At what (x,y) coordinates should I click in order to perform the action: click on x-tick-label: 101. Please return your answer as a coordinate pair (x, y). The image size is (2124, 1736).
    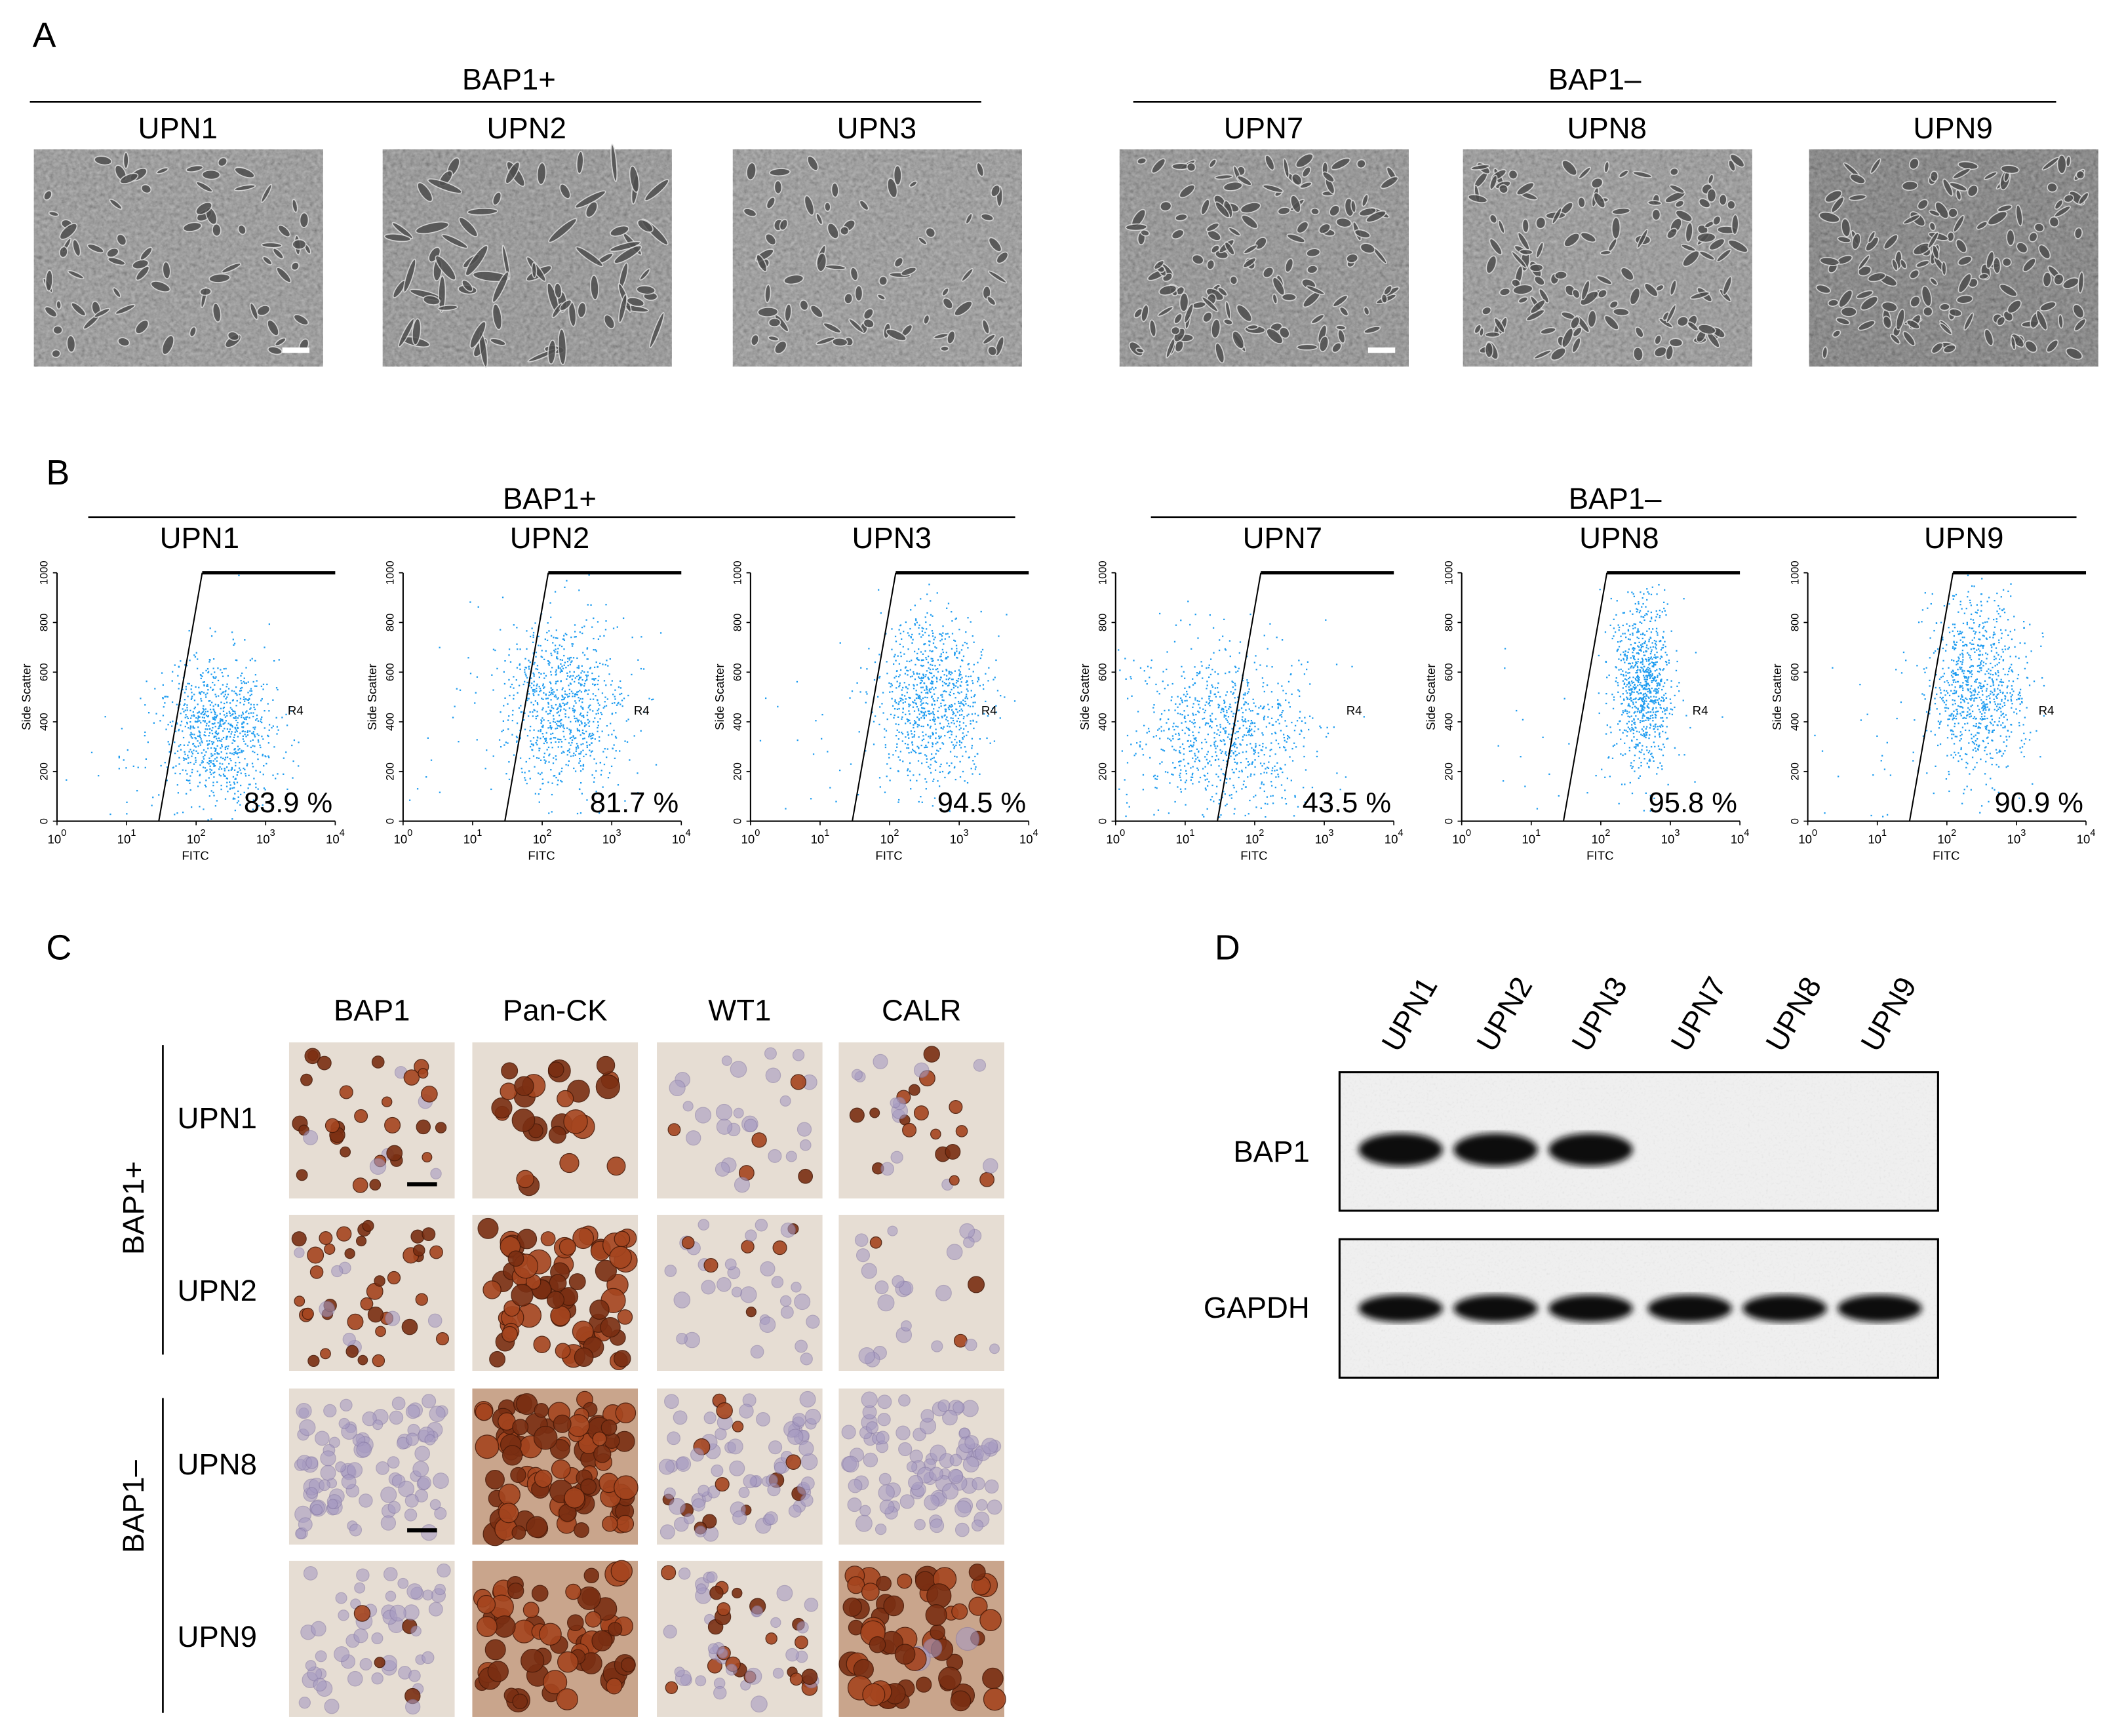
    Looking at the image, I should click on (820, 837).